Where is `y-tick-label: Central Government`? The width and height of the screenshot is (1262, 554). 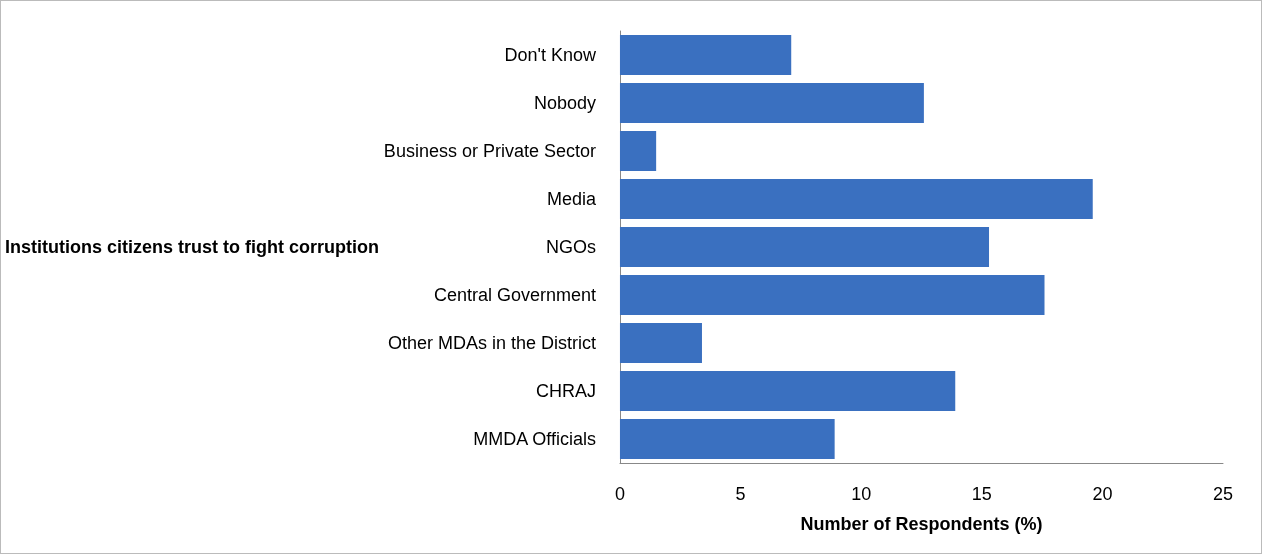
y-tick-label: Central Government is located at coordinates (514, 295).